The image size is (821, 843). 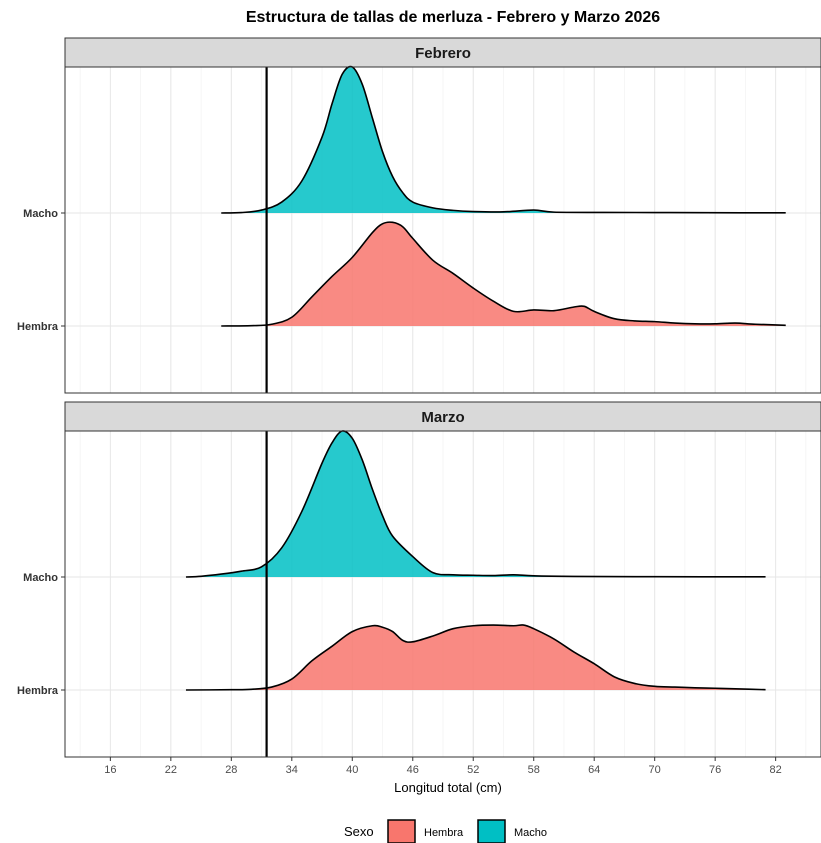 What do you see at coordinates (359, 831) in the screenshot?
I see `legend-title: Sexo` at bounding box center [359, 831].